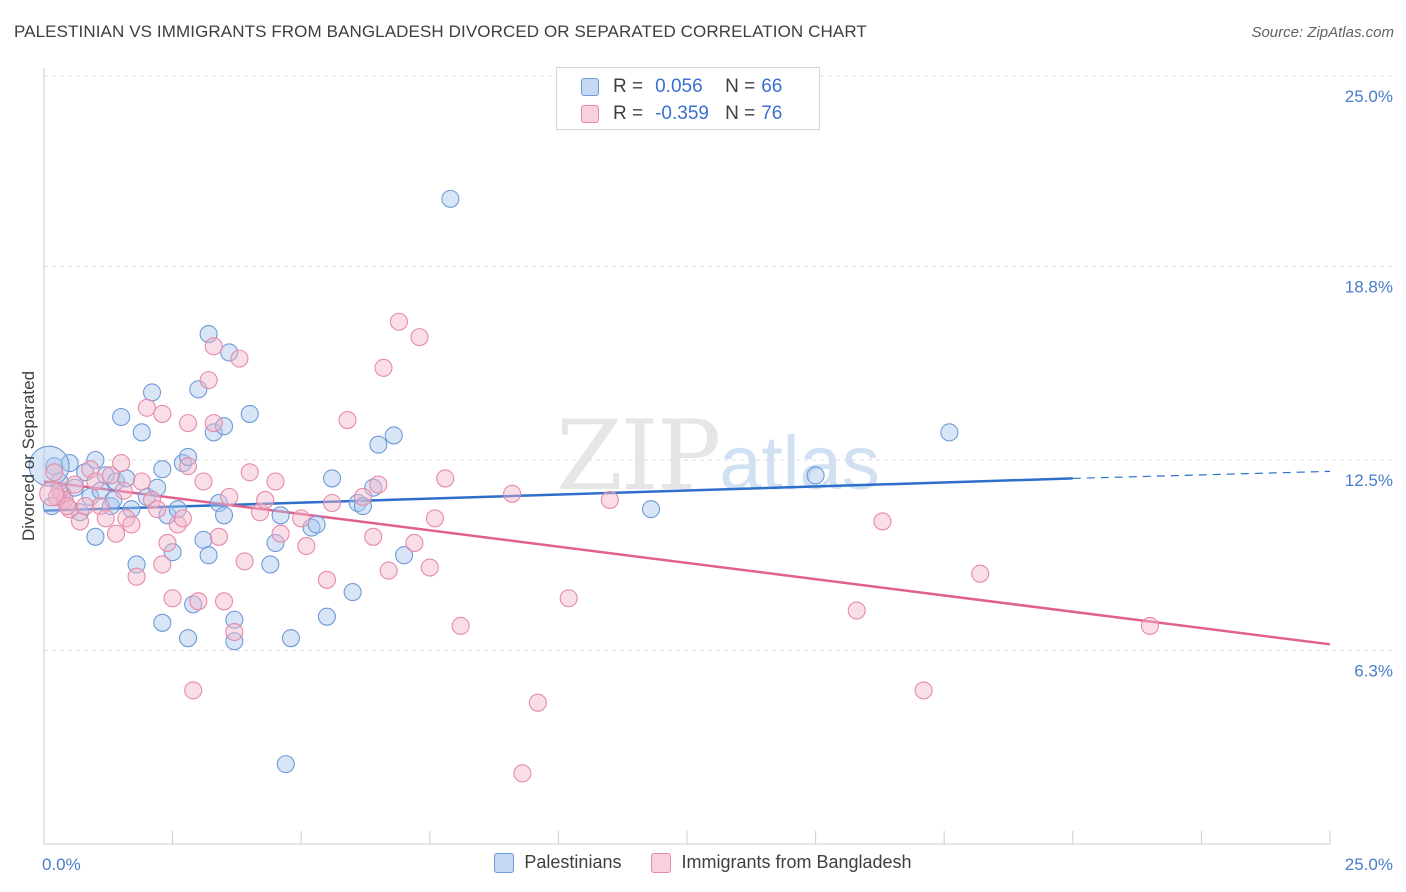 The height and width of the screenshot is (892, 1406). What do you see at coordinates (1369, 864) in the screenshot?
I see `x-tick-label: 25.0%` at bounding box center [1369, 864].